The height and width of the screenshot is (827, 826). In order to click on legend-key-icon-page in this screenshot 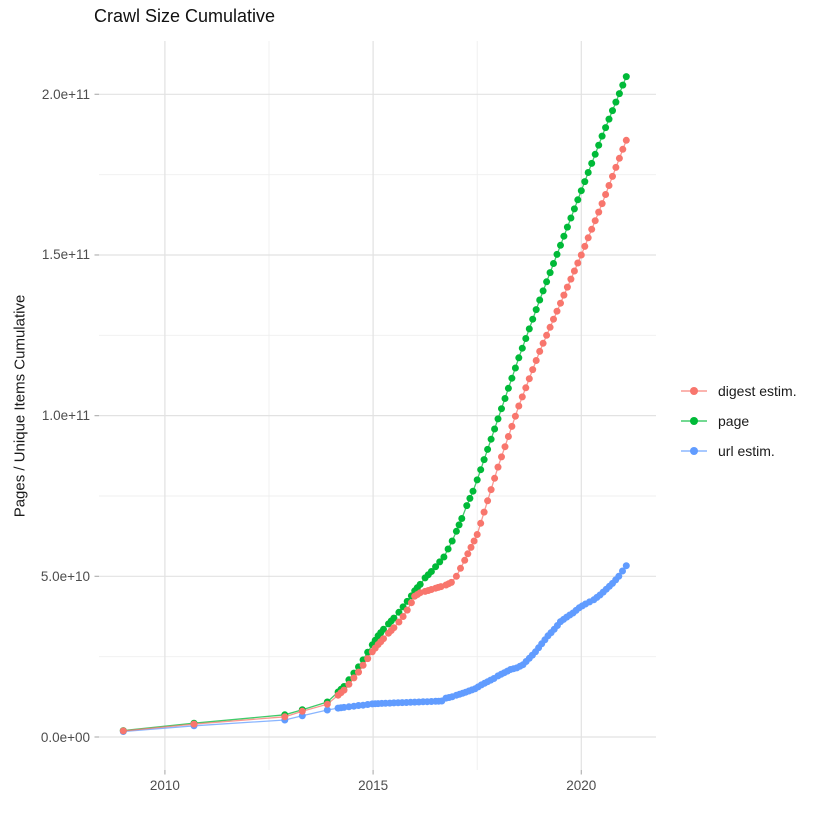, I will do `click(694, 421)`.